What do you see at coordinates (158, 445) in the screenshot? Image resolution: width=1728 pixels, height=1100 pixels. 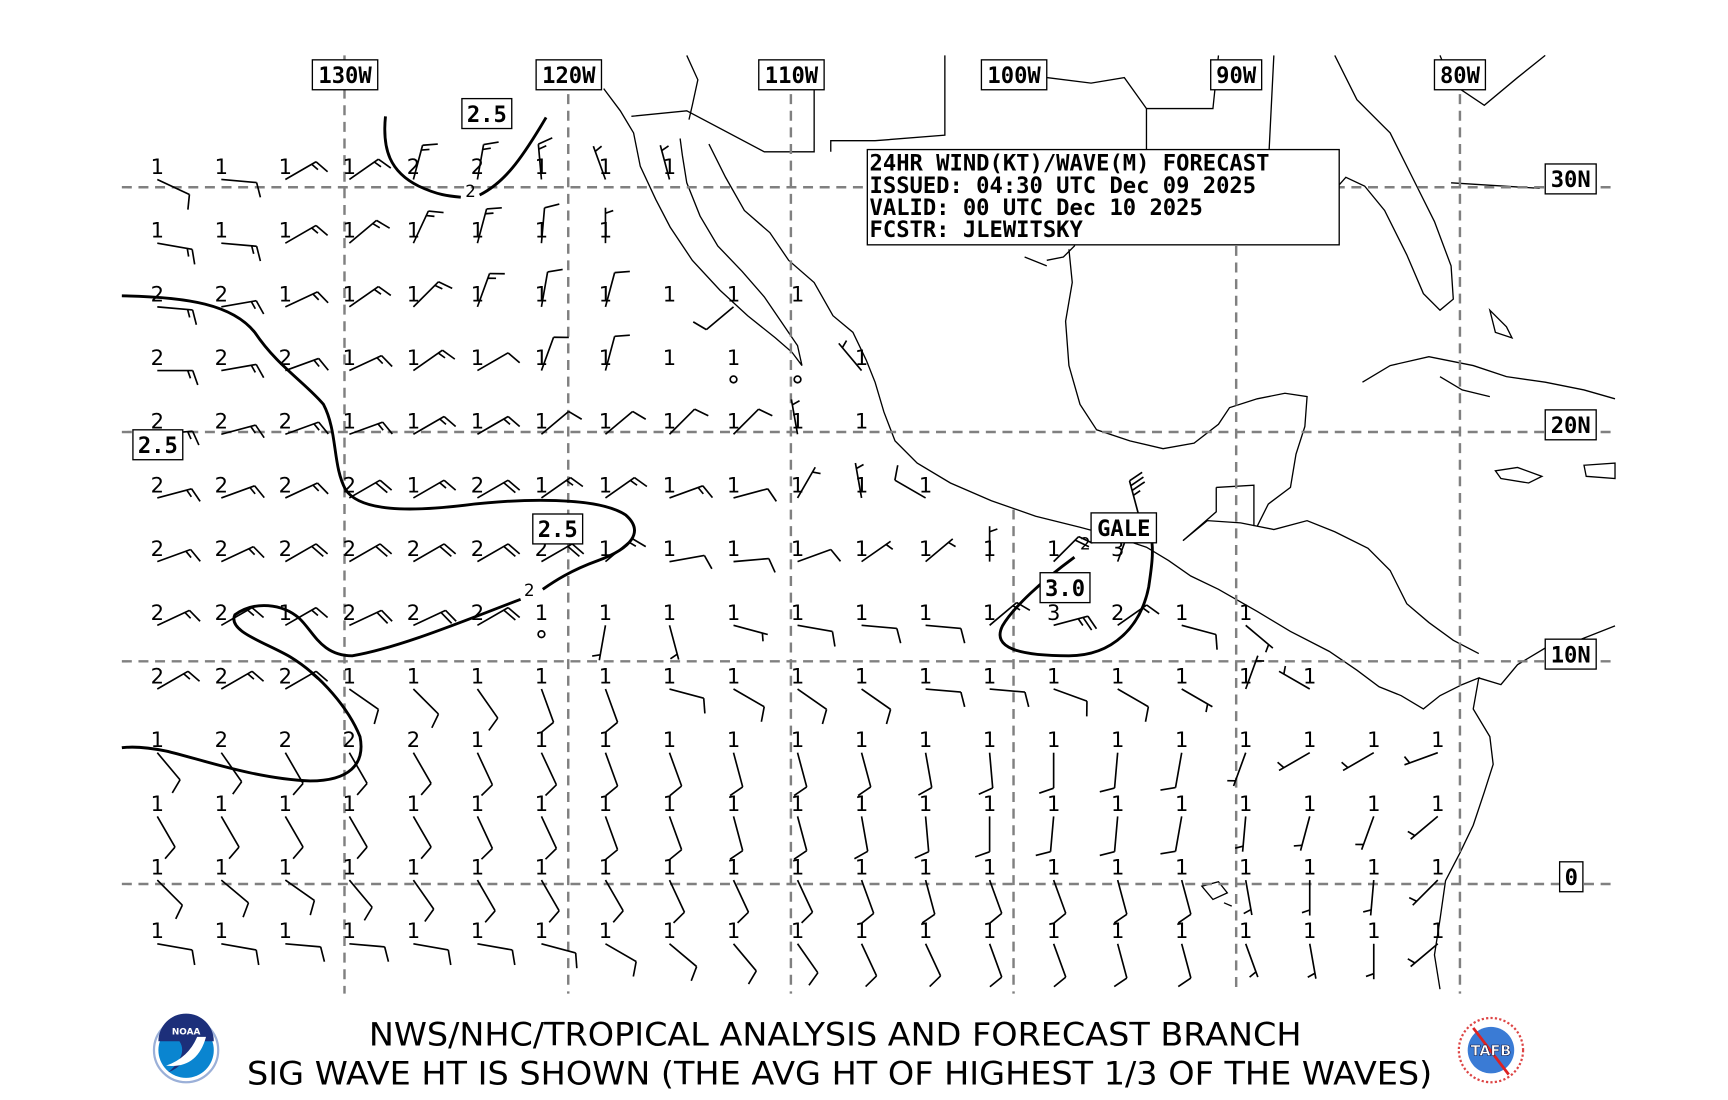 I see `contour-label-west: 2.5` at bounding box center [158, 445].